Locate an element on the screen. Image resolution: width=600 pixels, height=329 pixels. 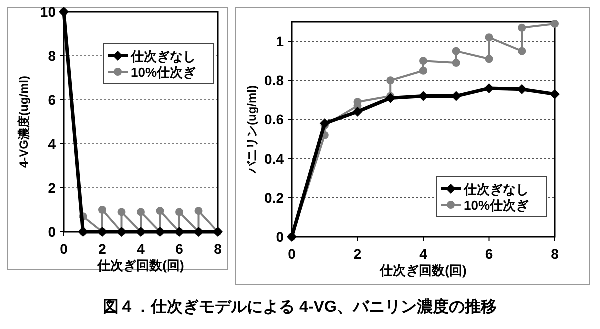
y-tick-label: 0.6 is located at coordinates (274, 120).